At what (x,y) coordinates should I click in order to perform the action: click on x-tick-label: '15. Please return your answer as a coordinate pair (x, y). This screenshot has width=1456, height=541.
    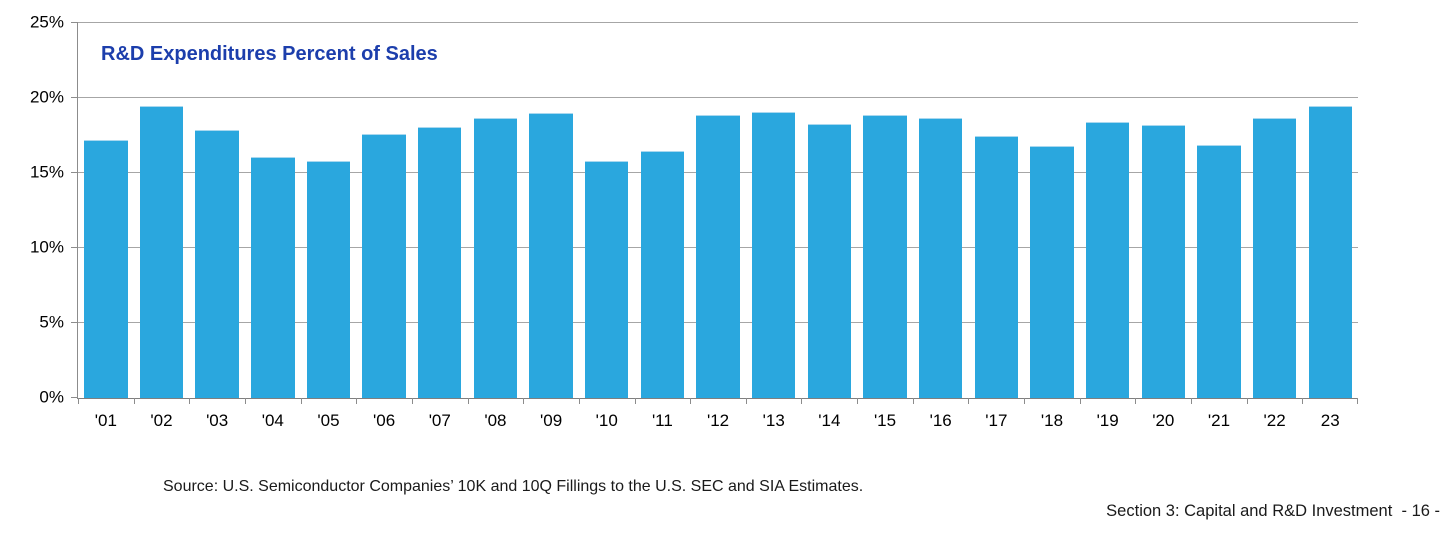
    Looking at the image, I should click on (885, 420).